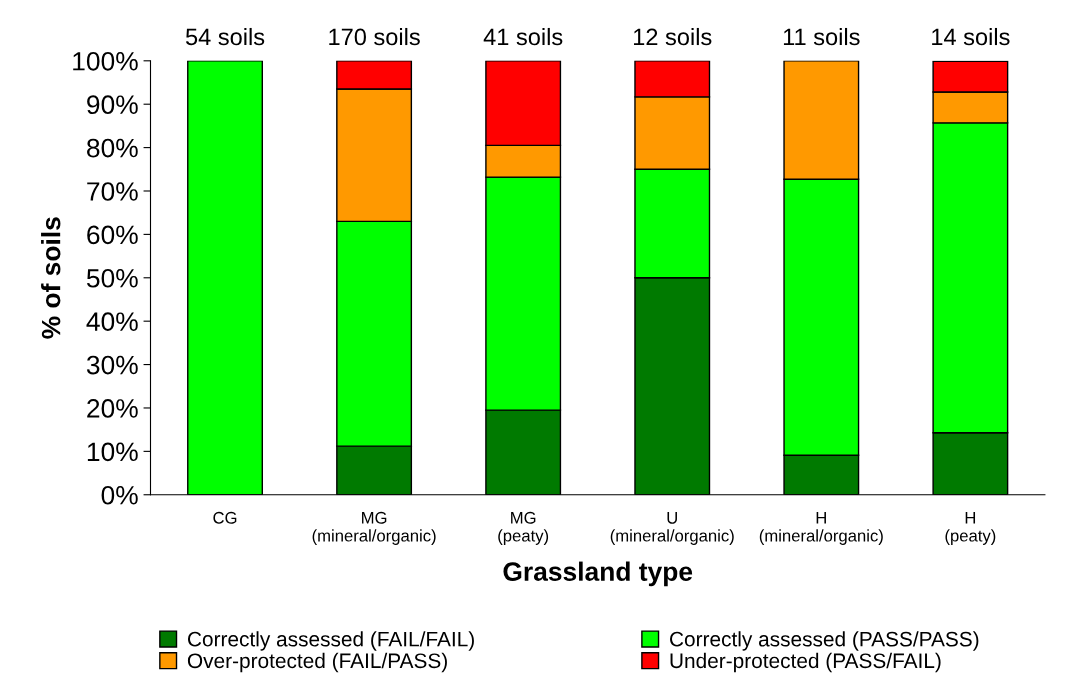 This screenshot has height=691, width=1075. What do you see at coordinates (112, 278) in the screenshot?
I see `y-tick-label: 50%` at bounding box center [112, 278].